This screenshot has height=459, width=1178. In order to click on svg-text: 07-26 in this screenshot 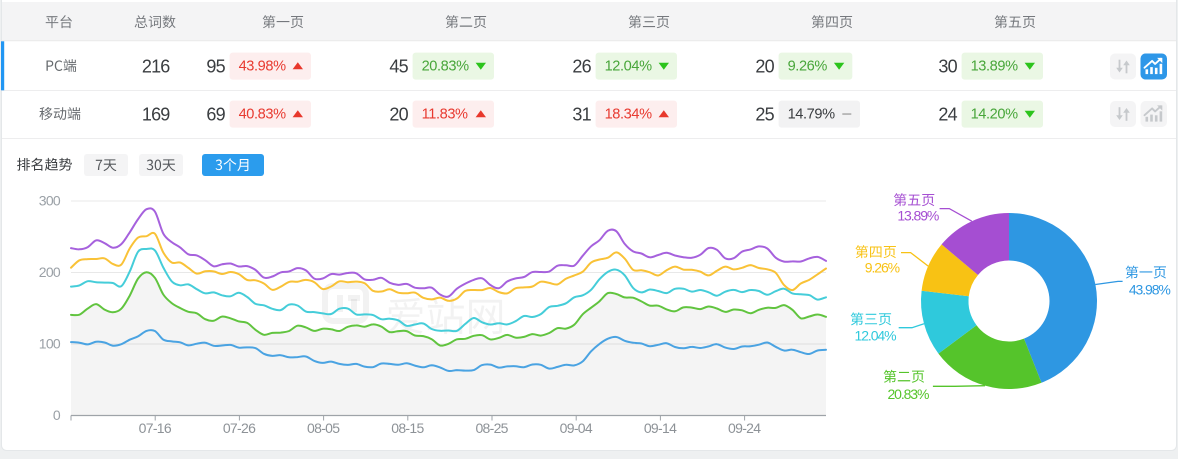, I will do `click(239, 428)`.